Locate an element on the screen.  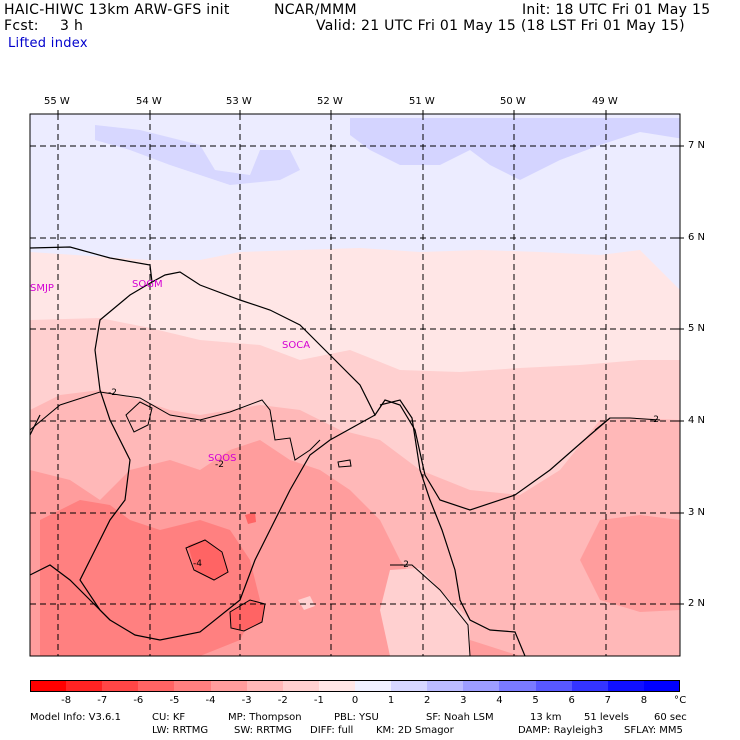
lat-label: 6 N is located at coordinates (697, 237).